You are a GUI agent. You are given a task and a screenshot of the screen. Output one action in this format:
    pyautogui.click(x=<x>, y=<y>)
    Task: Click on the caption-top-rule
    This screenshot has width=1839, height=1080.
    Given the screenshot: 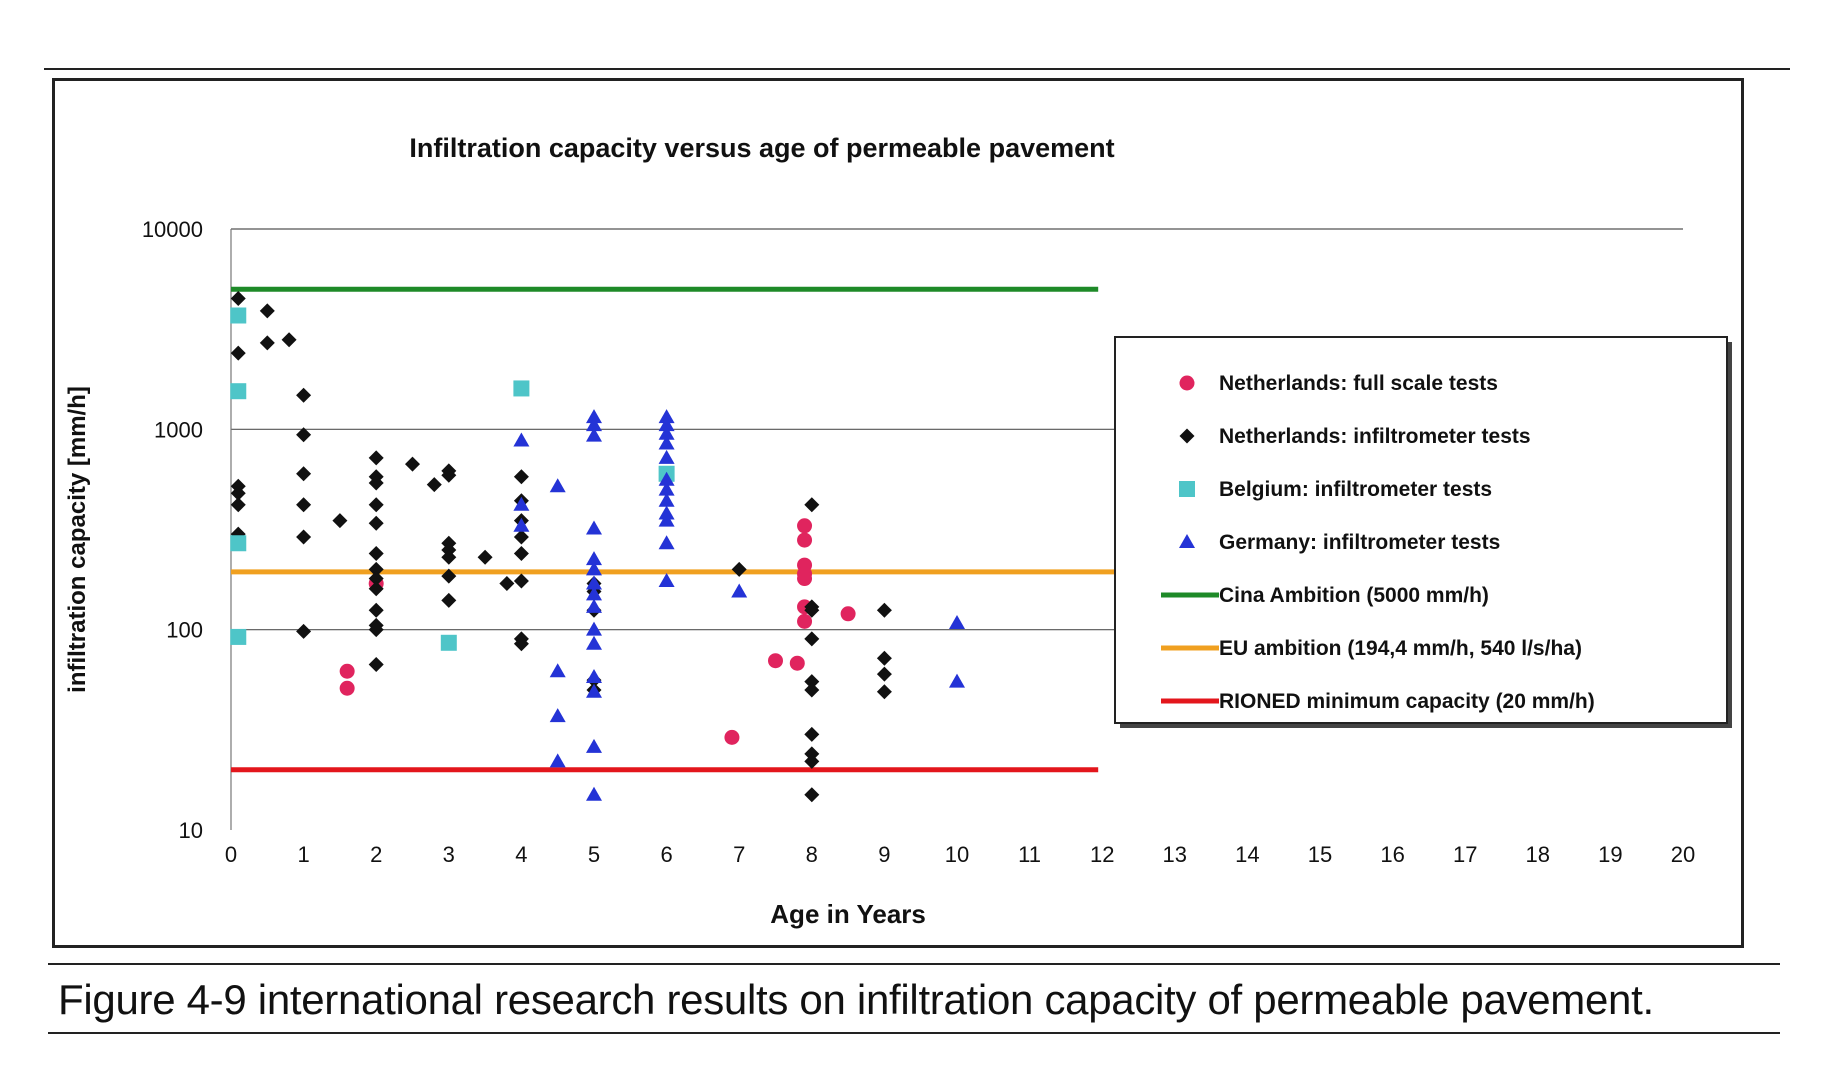 What is the action you would take?
    pyautogui.click(x=914, y=964)
    